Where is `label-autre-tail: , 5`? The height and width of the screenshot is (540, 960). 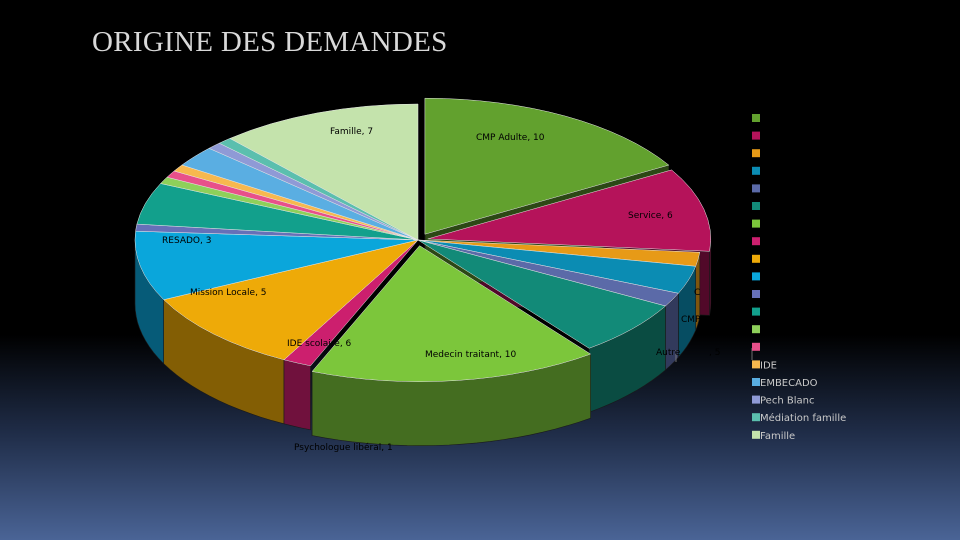
label-autre-tail: , 5 is located at coordinates (714, 353).